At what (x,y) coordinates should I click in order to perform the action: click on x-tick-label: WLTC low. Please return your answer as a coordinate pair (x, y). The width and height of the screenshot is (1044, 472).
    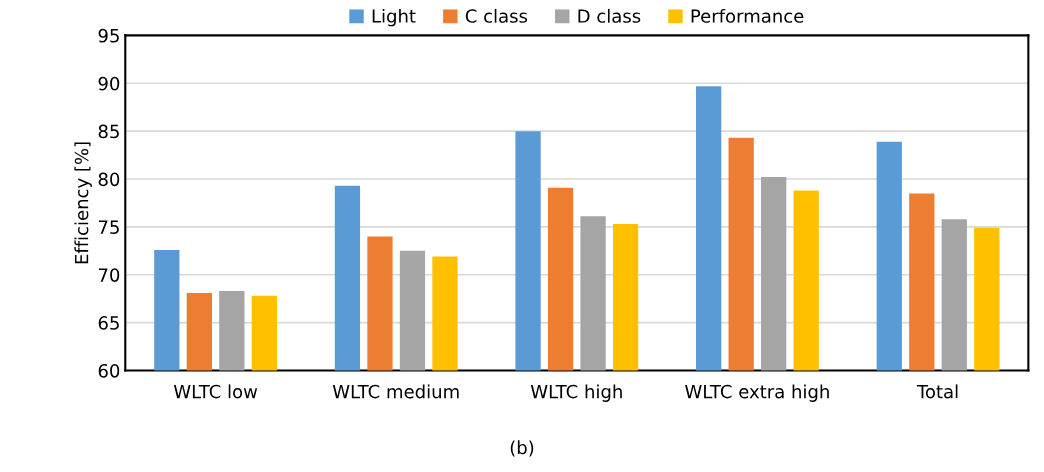
    Looking at the image, I should click on (215, 391).